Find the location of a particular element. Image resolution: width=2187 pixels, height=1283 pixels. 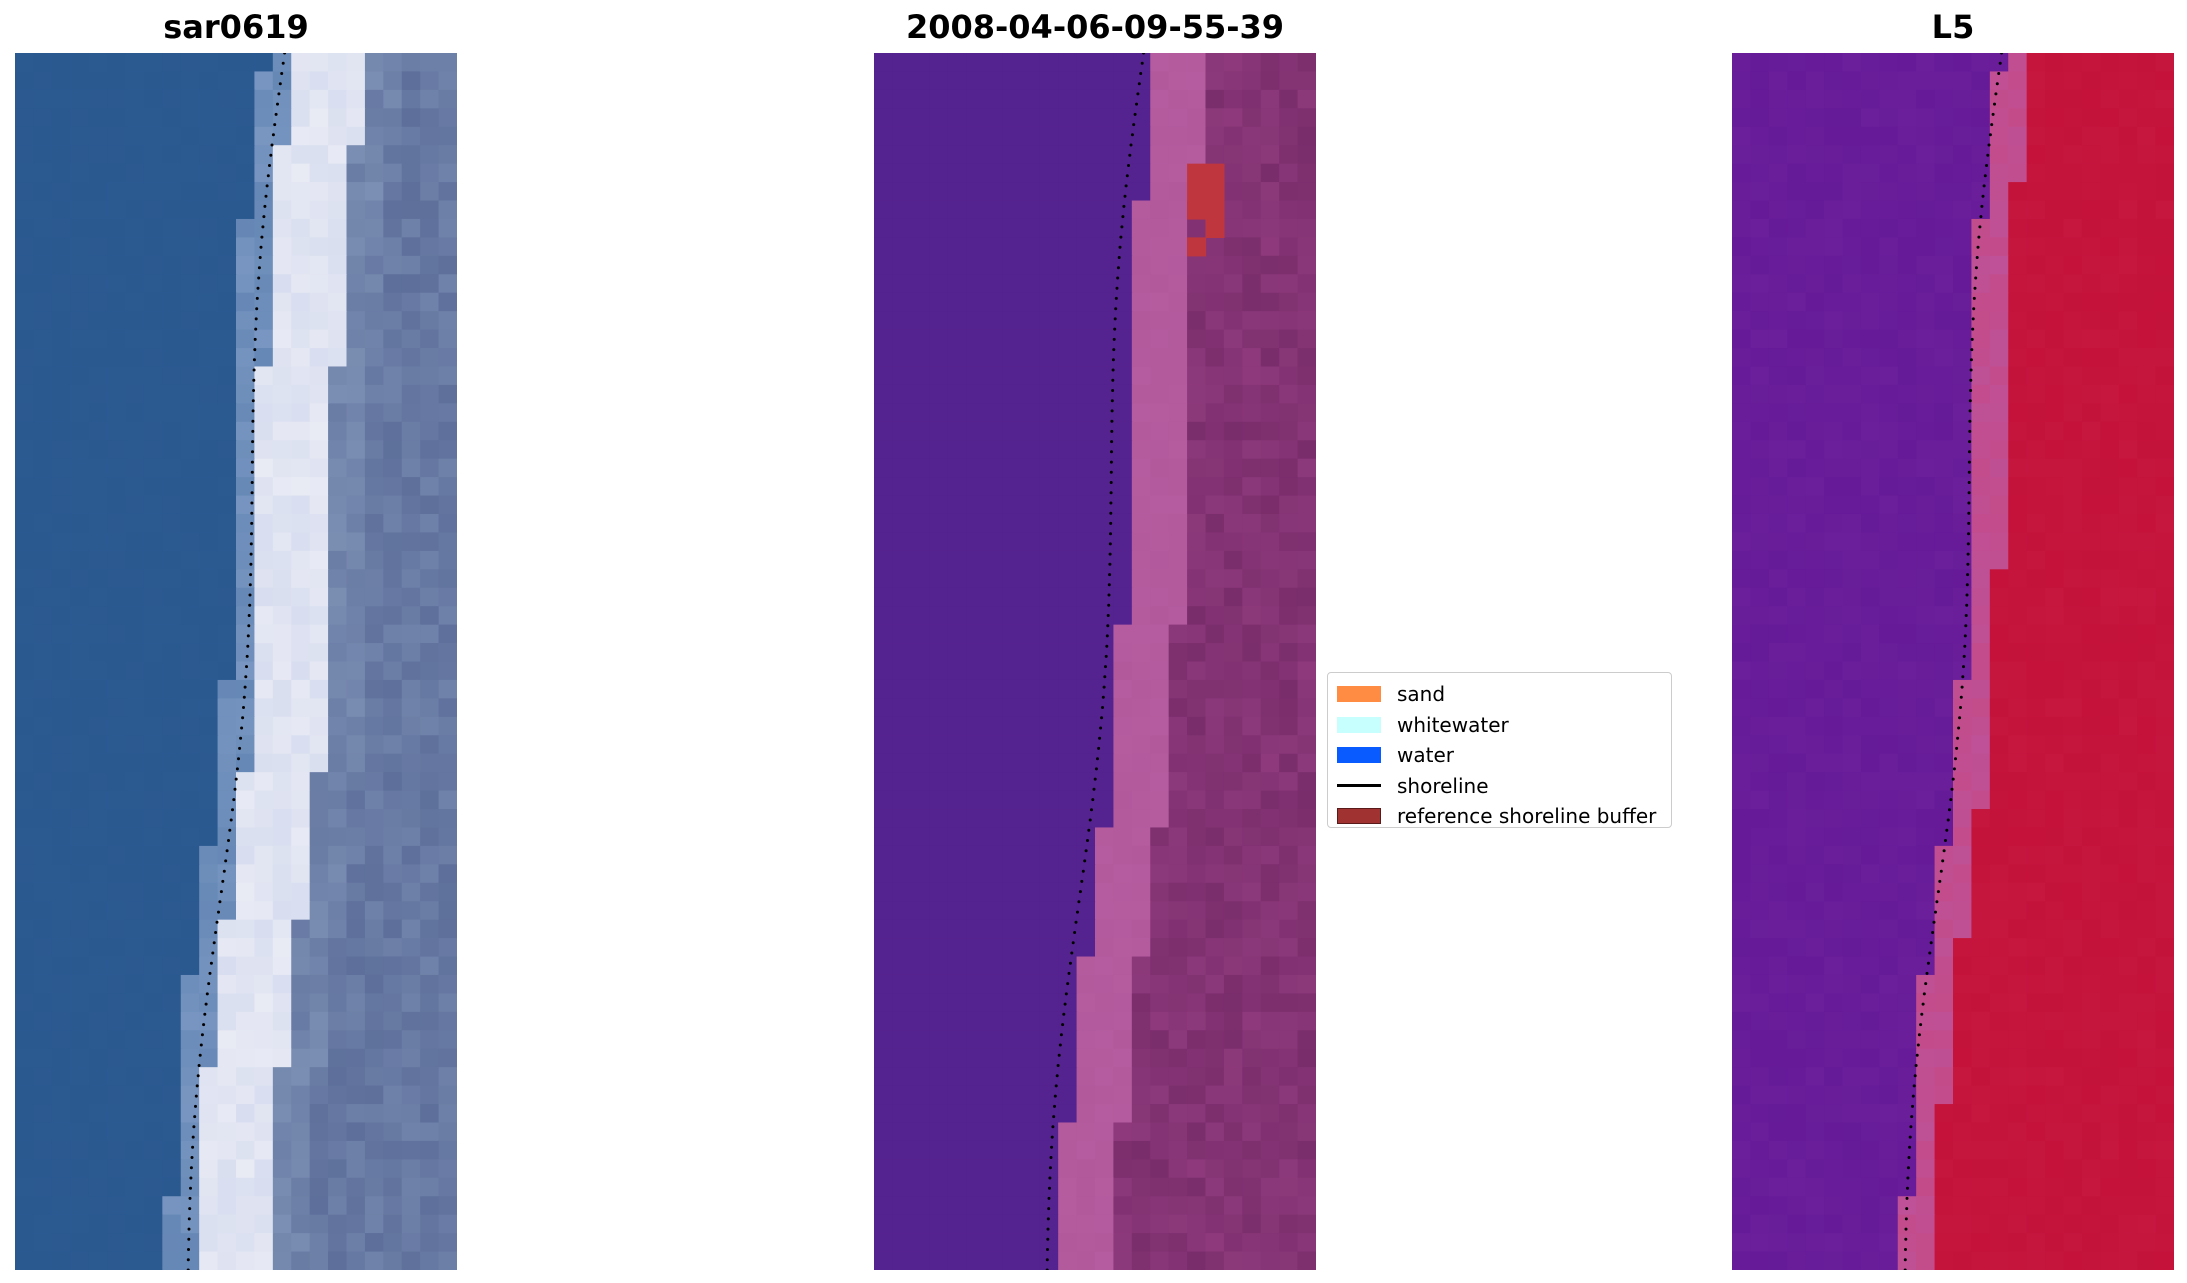

legend-swatch-reference-buffer is located at coordinates (1359, 816).